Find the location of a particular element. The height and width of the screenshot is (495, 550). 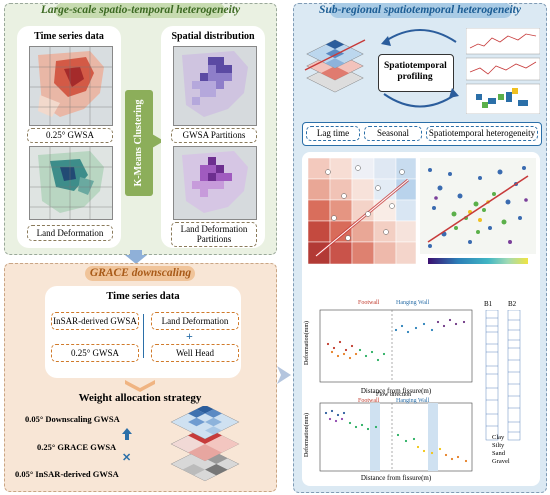

legend-gravel: Gravel is located at coordinates (501, 461).